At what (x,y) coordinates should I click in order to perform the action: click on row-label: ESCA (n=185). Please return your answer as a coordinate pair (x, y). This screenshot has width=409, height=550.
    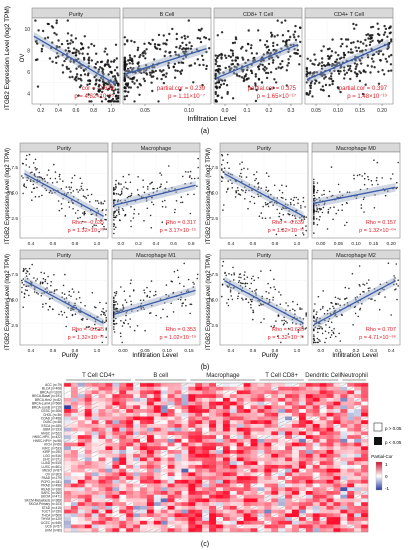
    Looking at the image, I should click on (52, 426).